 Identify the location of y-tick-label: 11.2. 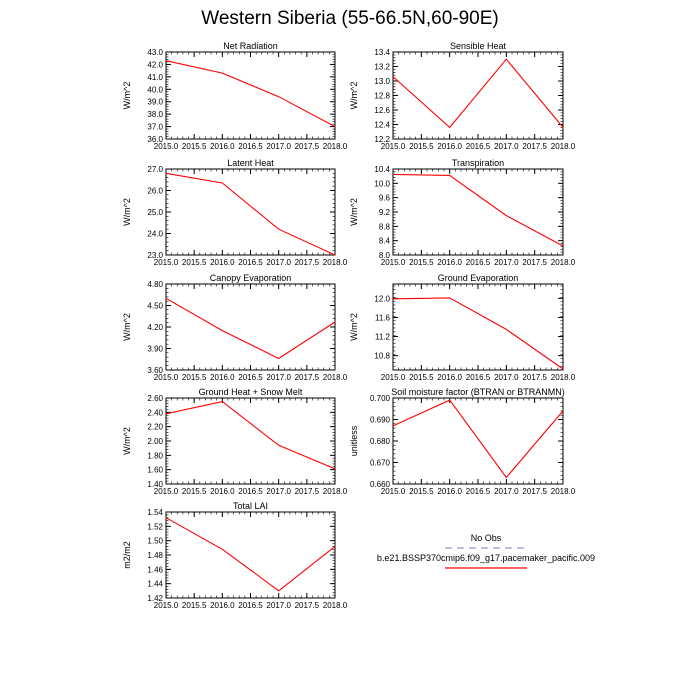
(383, 337).